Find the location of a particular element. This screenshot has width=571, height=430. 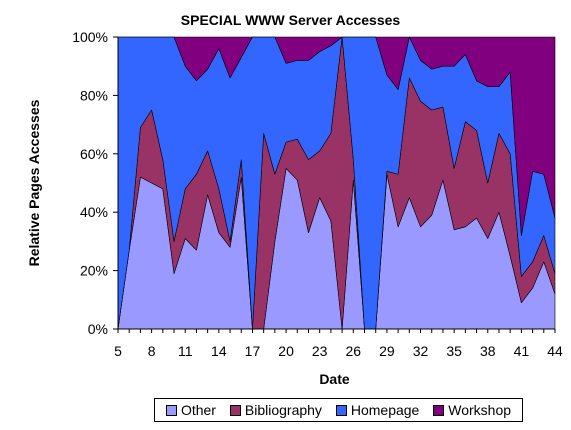

y-tick-label: 80% is located at coordinates (94, 95).